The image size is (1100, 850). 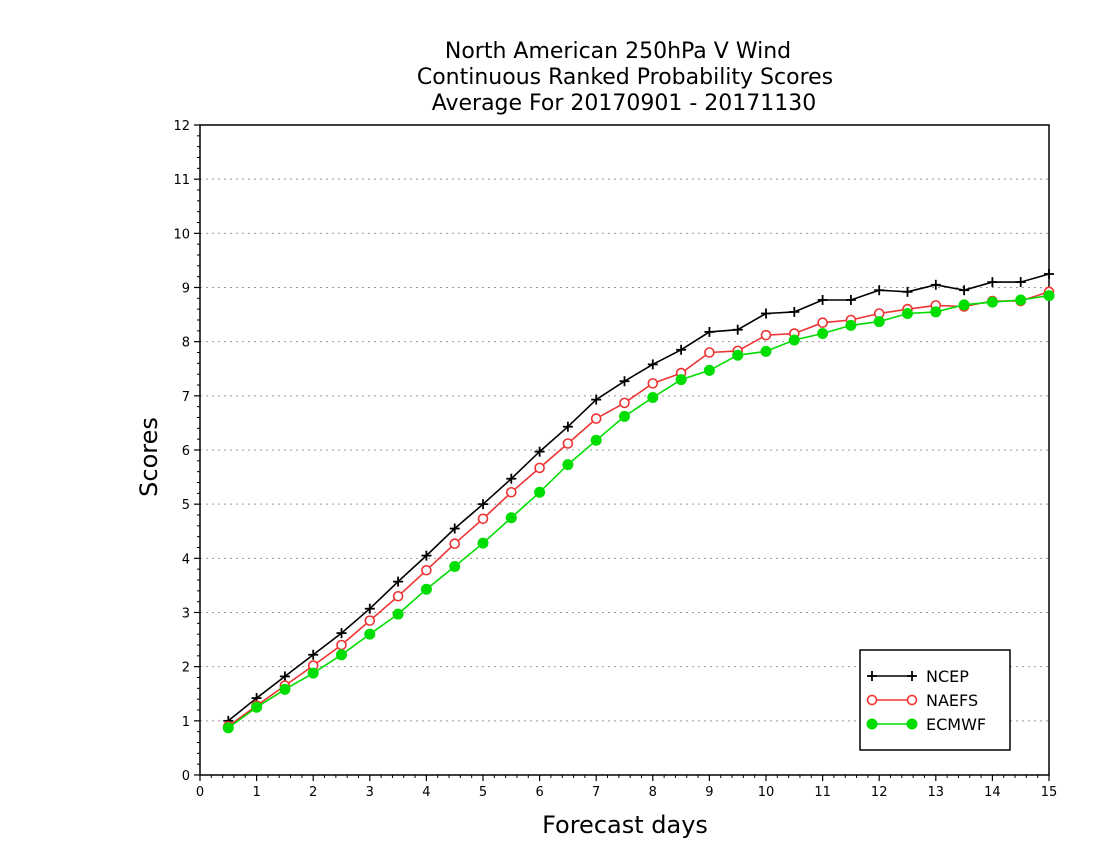 I want to click on x-axis-label: Forecast days, so click(x=625, y=825).